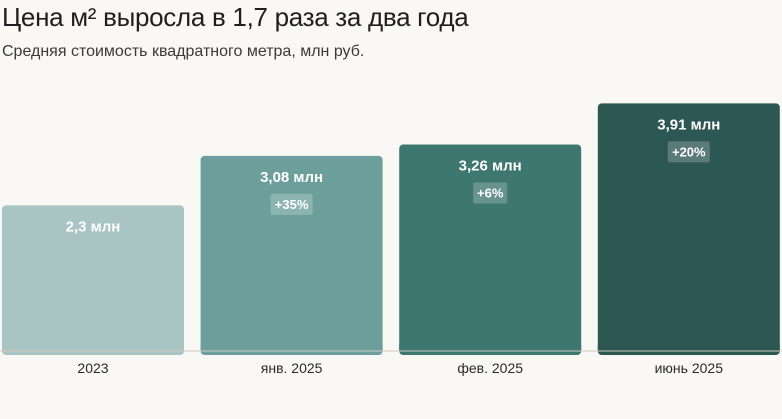 The height and width of the screenshot is (419, 782). I want to click on change-badge-label-3: +20%, so click(689, 151).